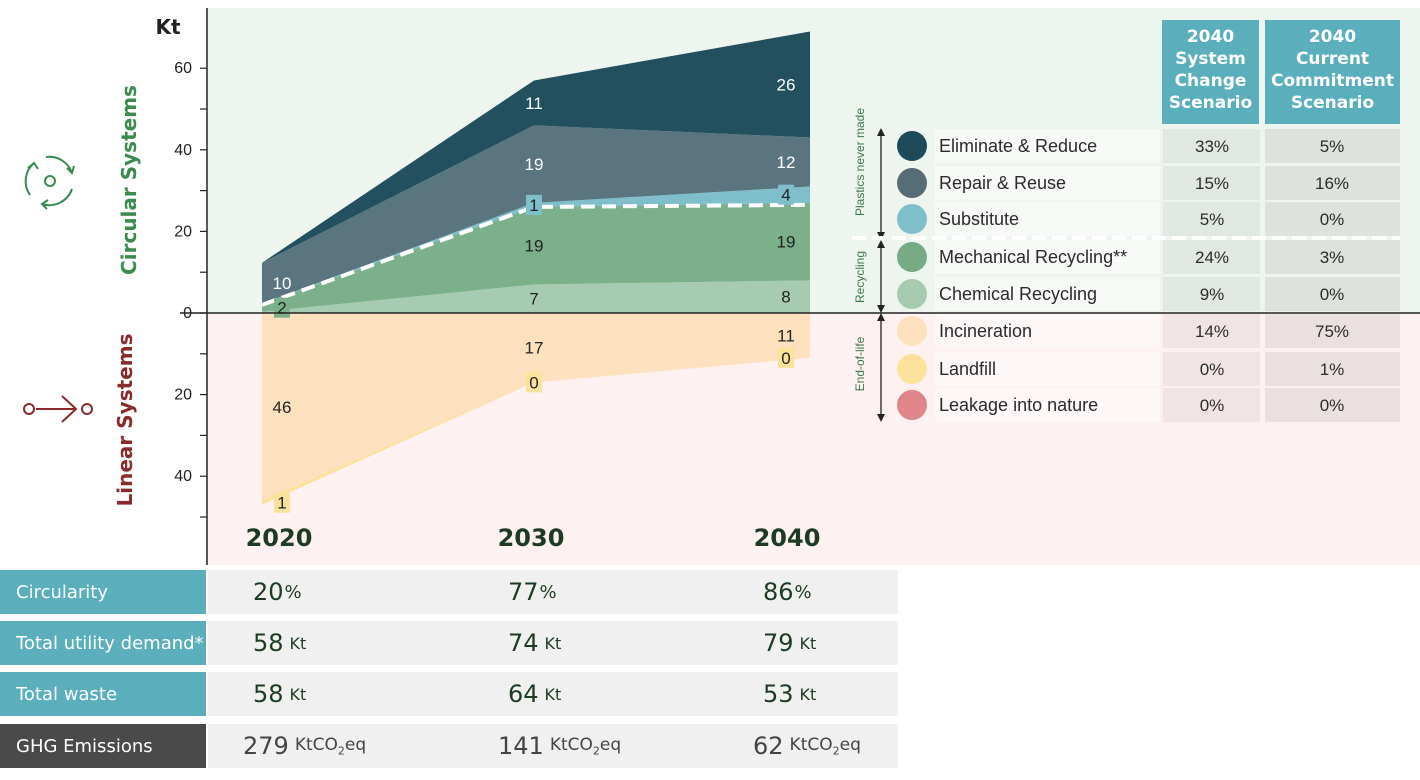  I want to click on legend-value-system-change: 15%, so click(1212, 183).